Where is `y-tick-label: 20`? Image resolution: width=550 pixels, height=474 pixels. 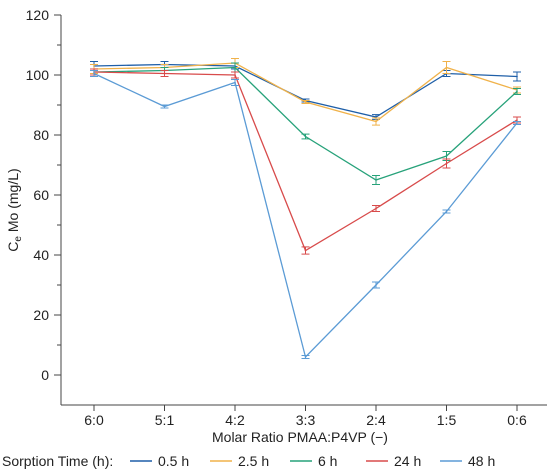 y-tick-label: 20 is located at coordinates (41, 315).